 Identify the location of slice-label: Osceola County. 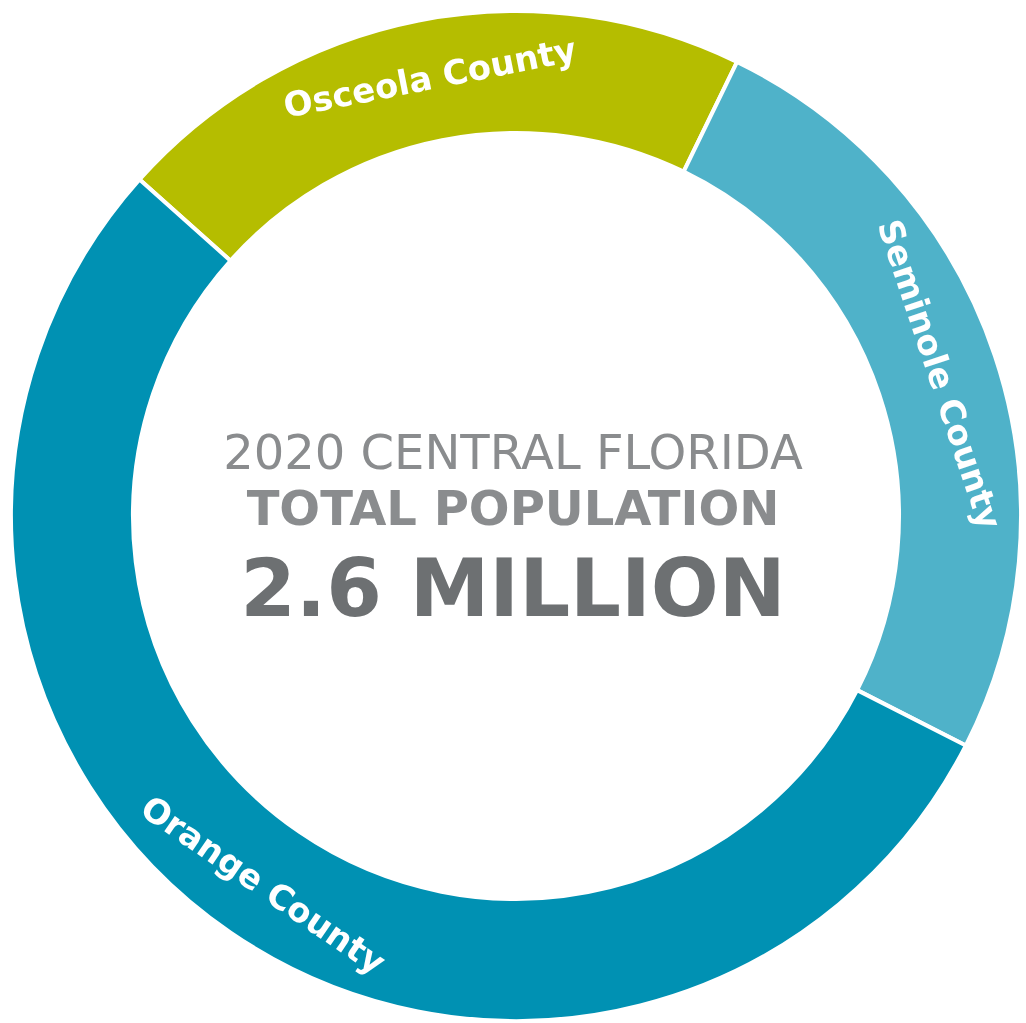
(430, 77).